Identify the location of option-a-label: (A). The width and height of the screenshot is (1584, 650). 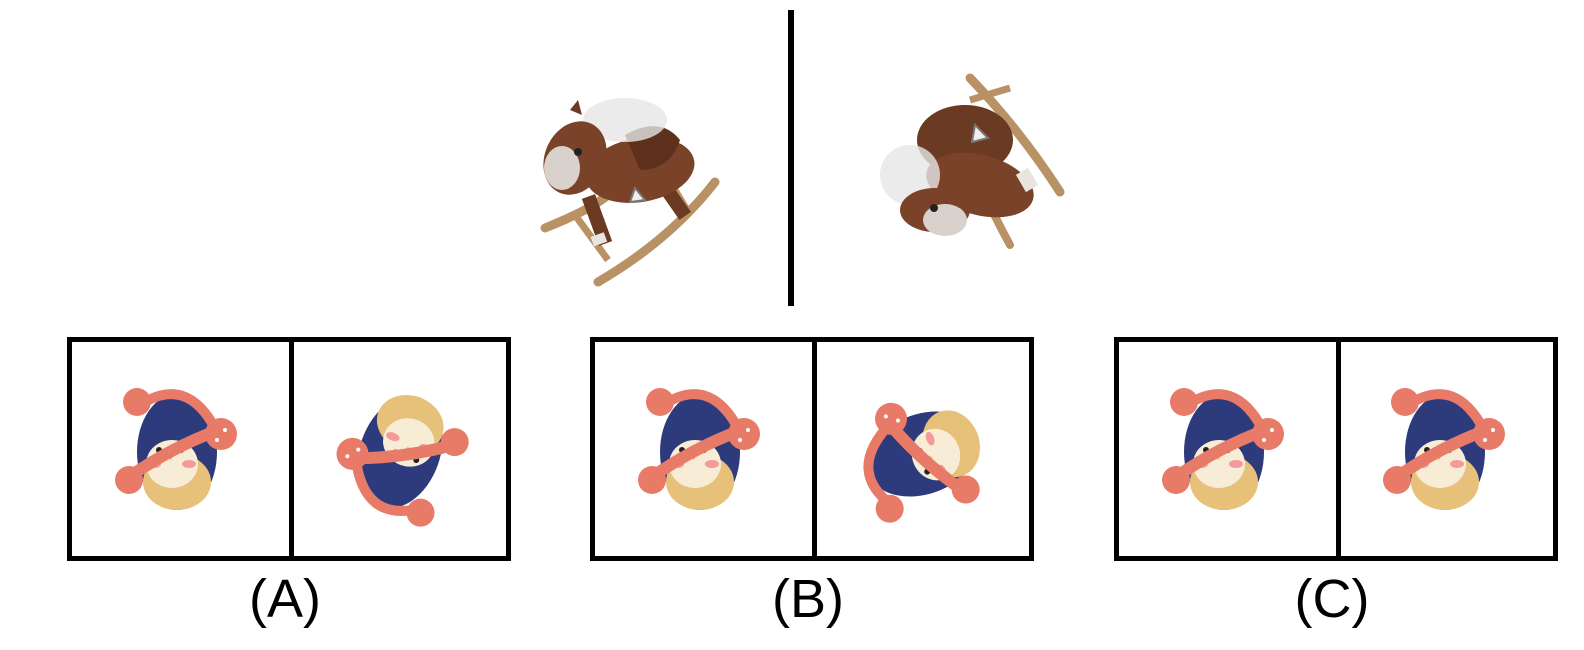
(285, 599).